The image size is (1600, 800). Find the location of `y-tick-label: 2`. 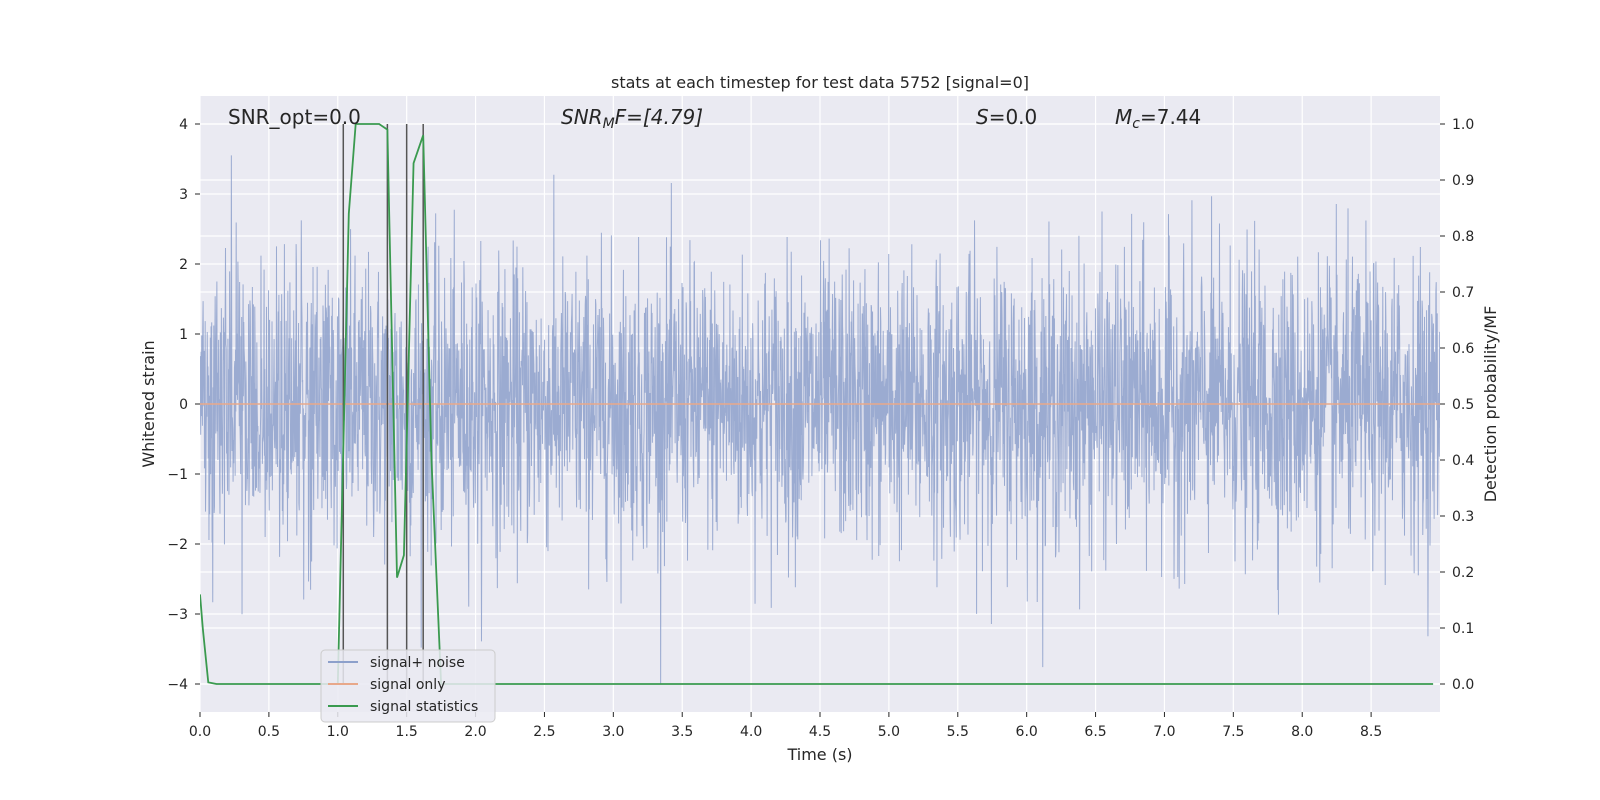

y-tick-label: 2 is located at coordinates (183, 265).